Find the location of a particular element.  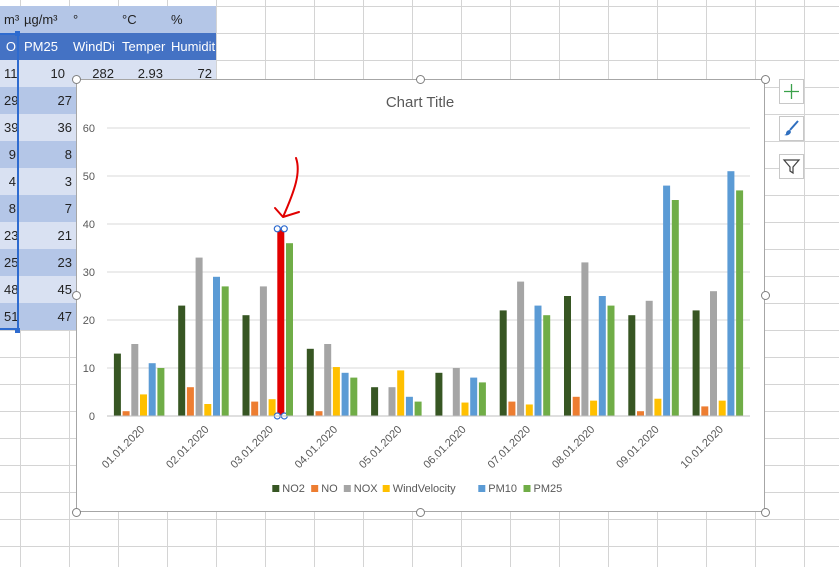

data-cell: 11 is located at coordinates (10, 73).